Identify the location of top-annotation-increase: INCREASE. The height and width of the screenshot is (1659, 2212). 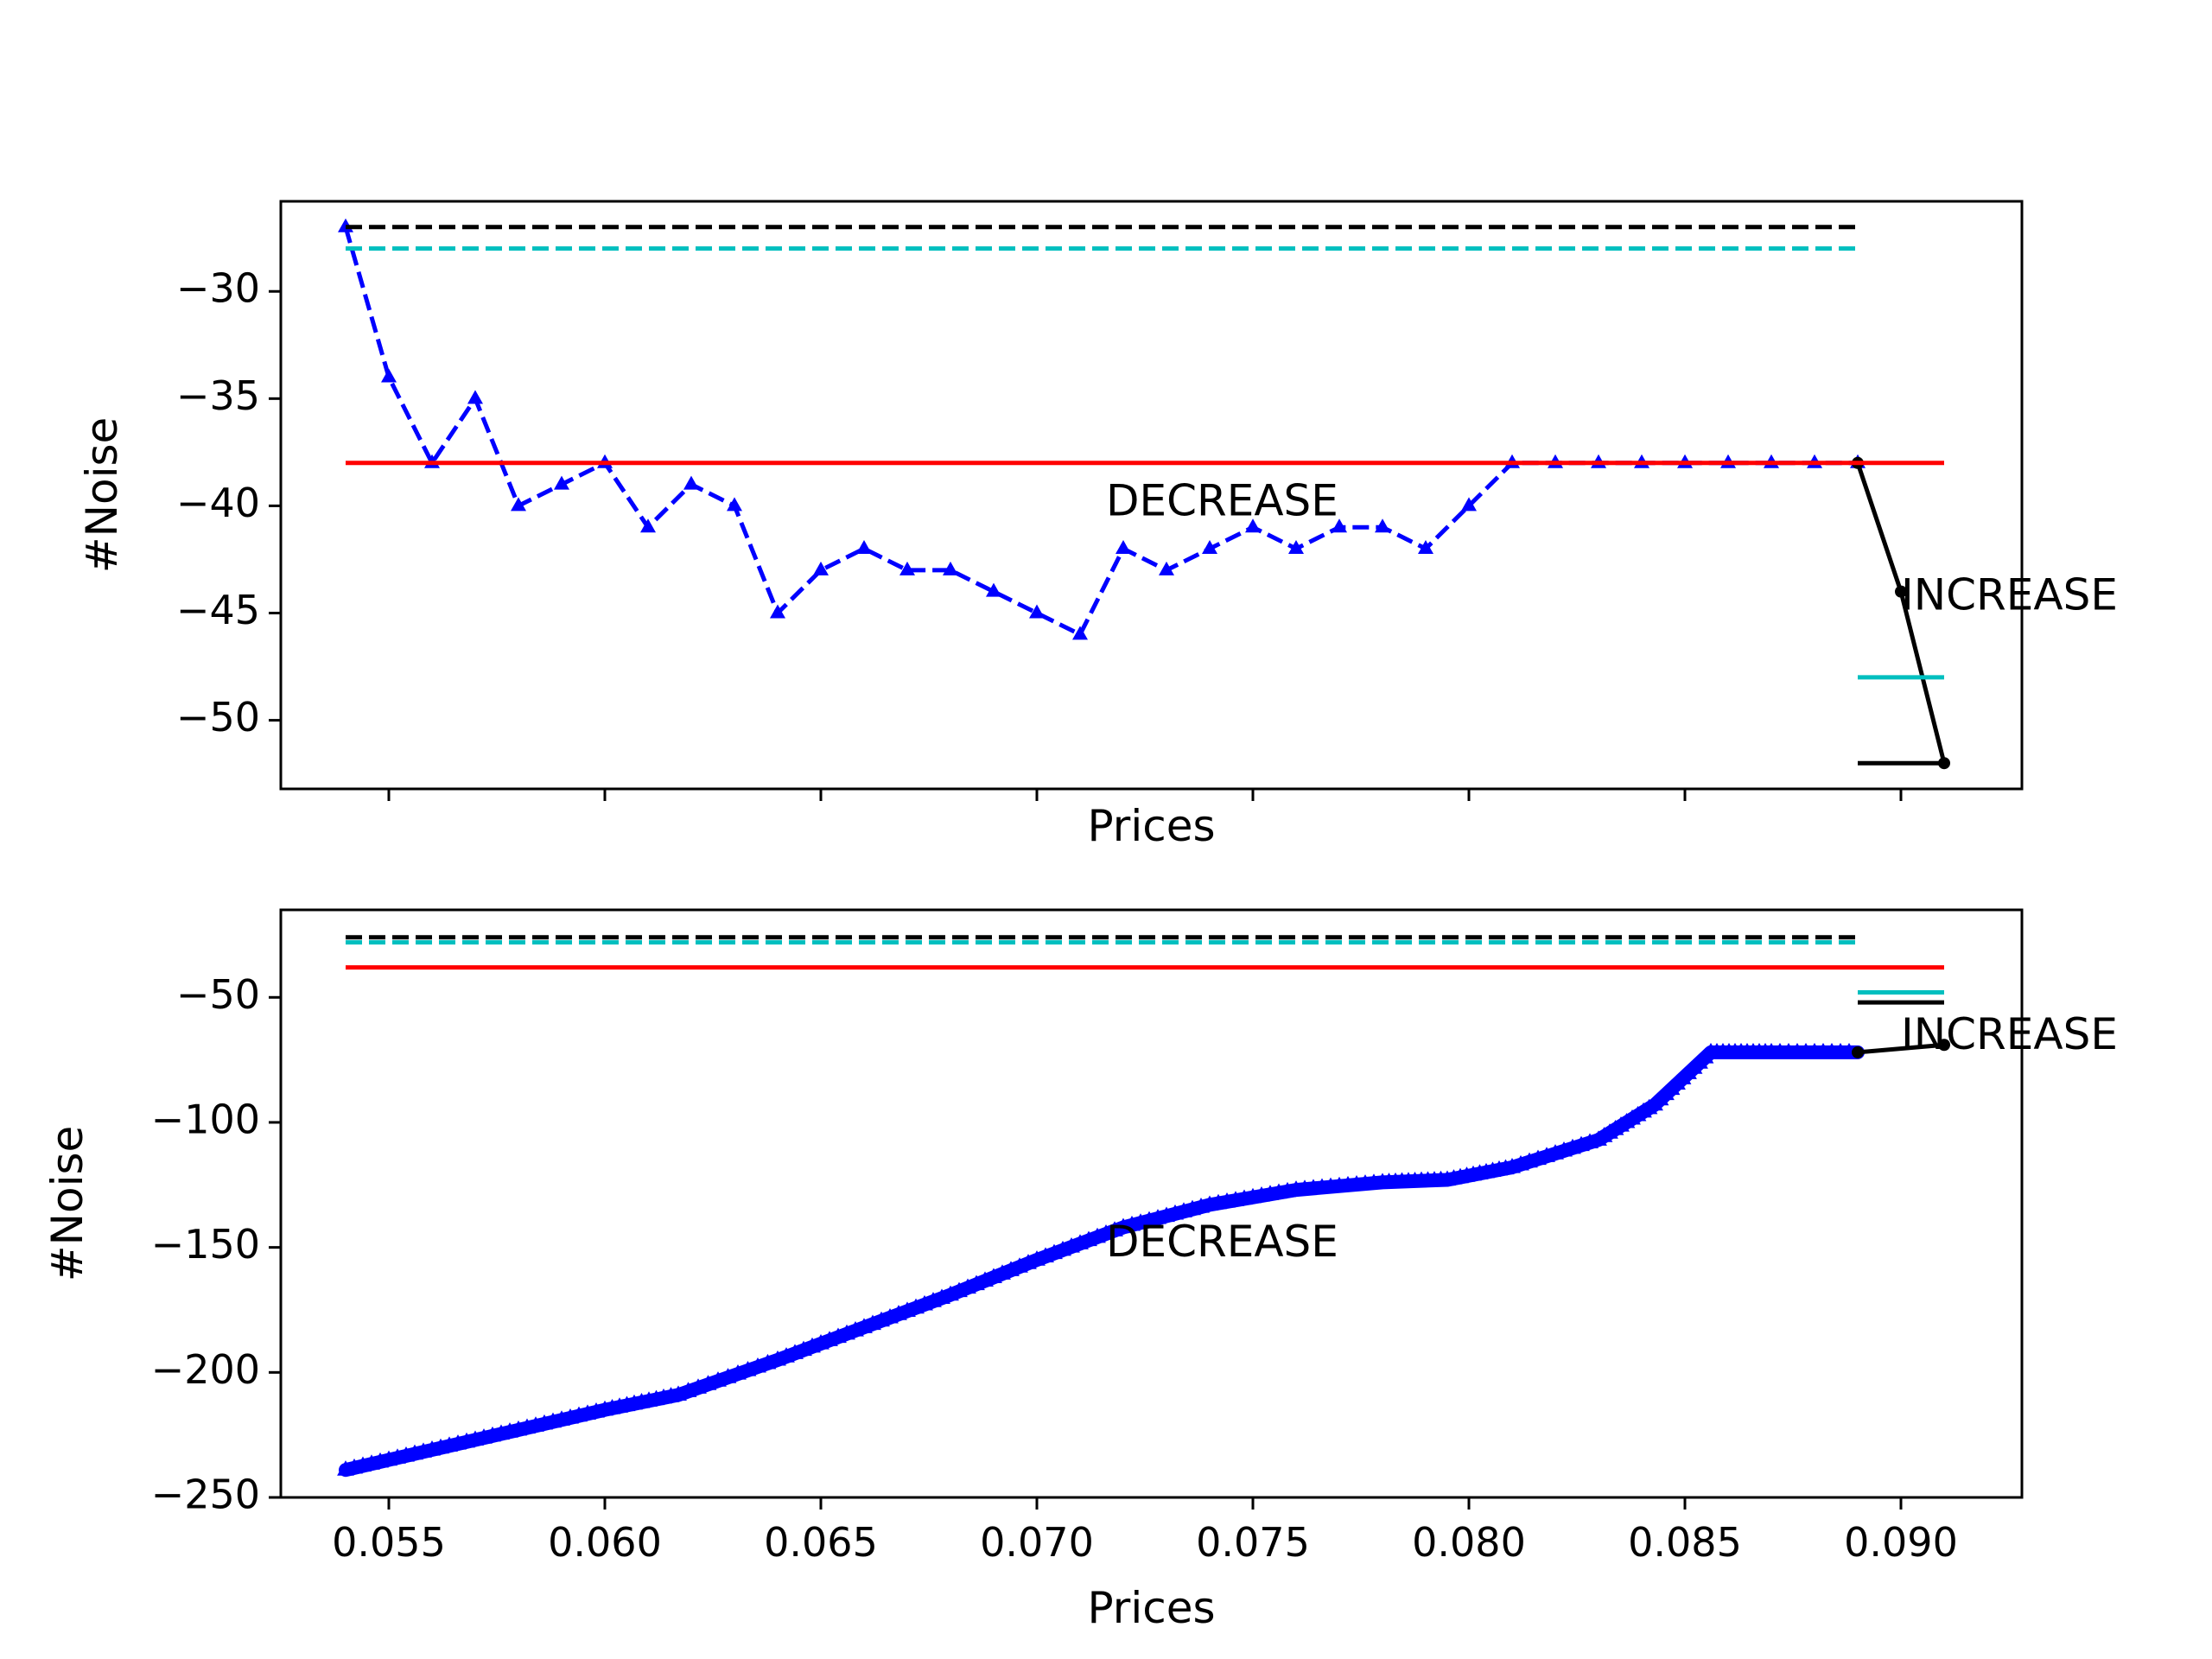
(2009, 595).